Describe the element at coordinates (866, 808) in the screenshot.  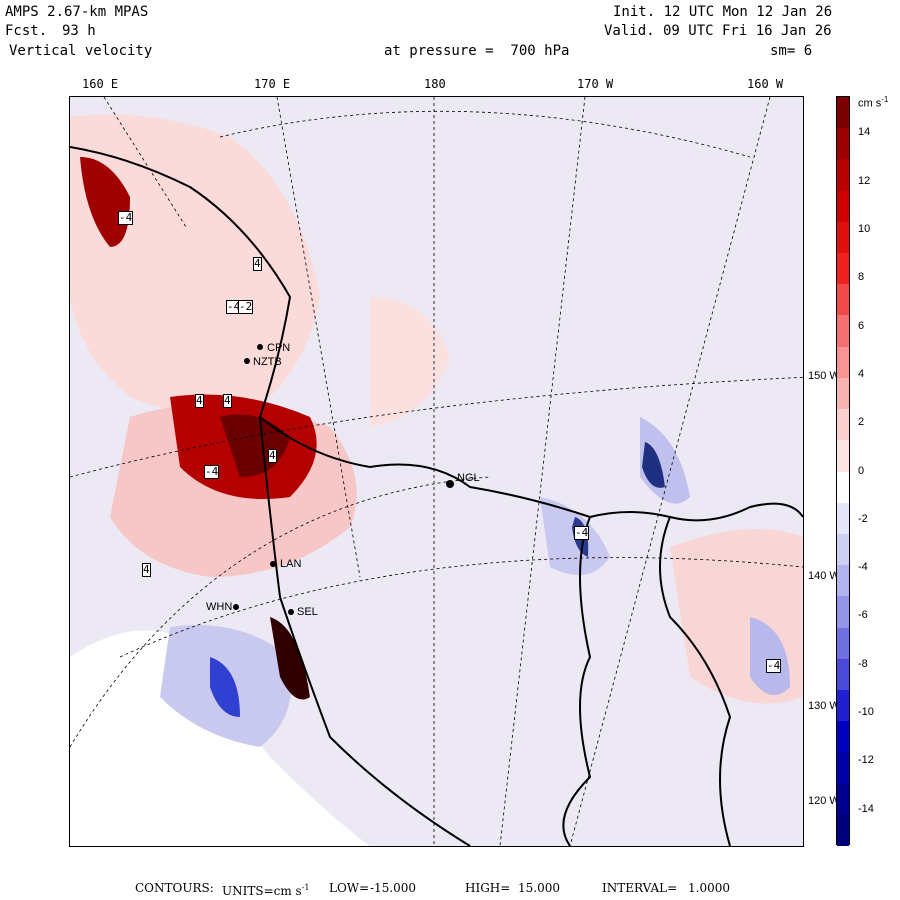
I see `colorbar-tick-label: -14` at that location.